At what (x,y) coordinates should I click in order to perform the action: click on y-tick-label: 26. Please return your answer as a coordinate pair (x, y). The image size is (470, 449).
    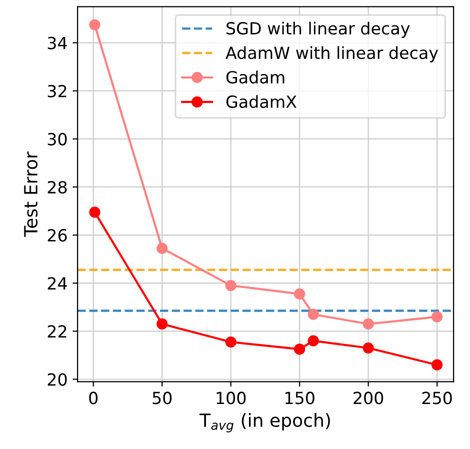
    Looking at the image, I should click on (57, 235).